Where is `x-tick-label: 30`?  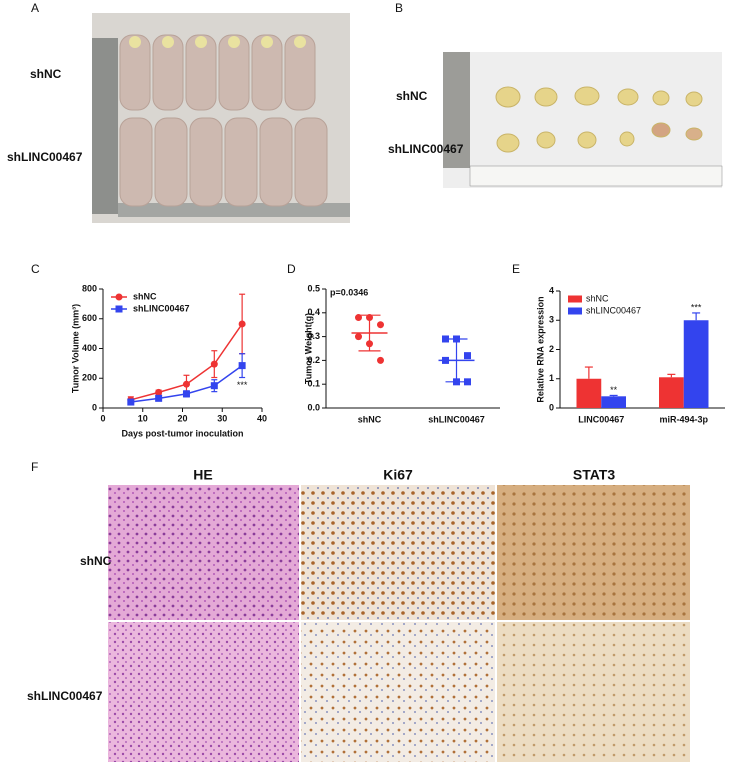
x-tick-label: 30 is located at coordinates (222, 418).